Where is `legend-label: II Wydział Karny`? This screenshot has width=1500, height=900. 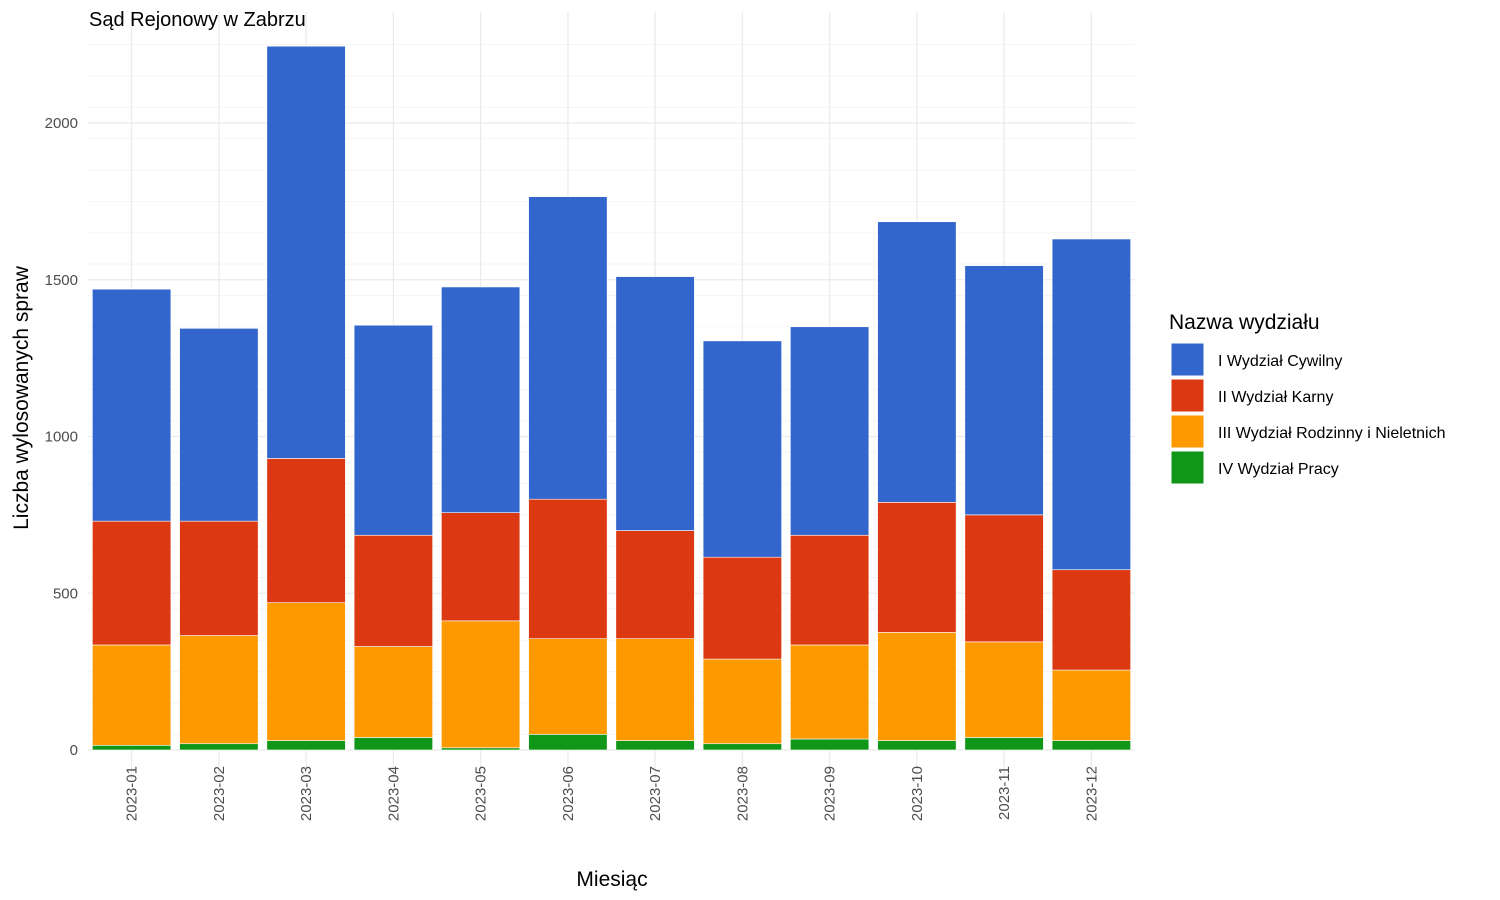 legend-label: II Wydział Karny is located at coordinates (1275, 397).